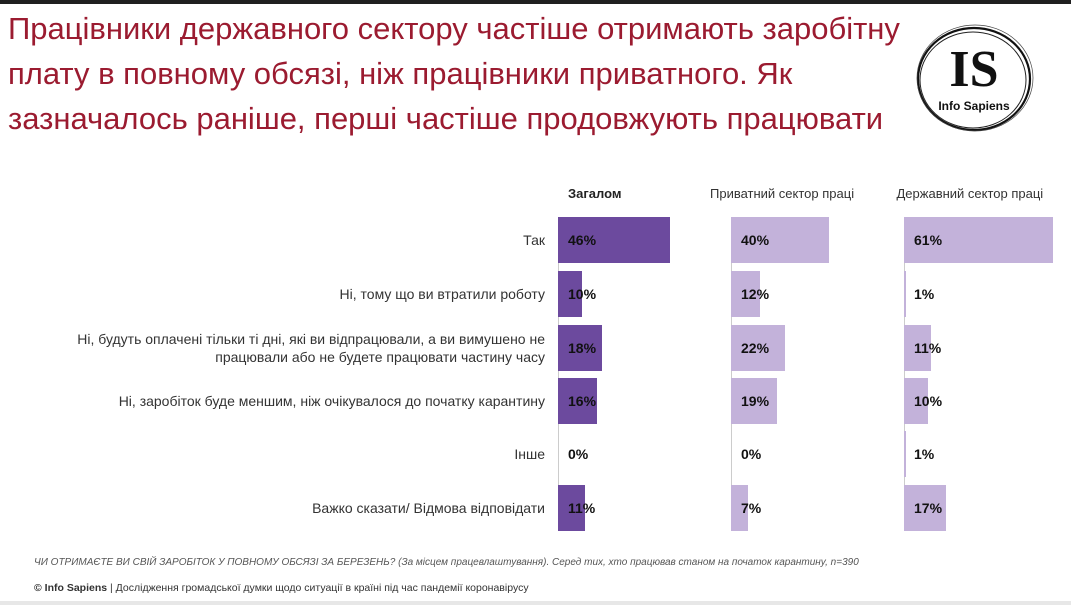  What do you see at coordinates (578, 454) in the screenshot?
I see `bar-label-0-4: 0%` at bounding box center [578, 454].